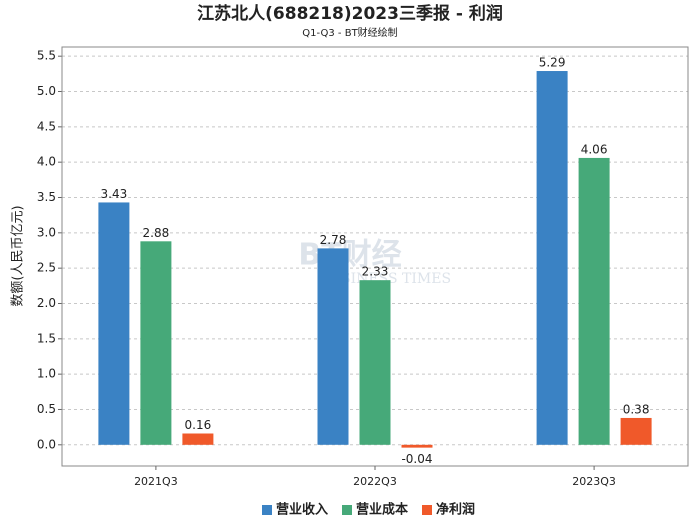 The width and height of the screenshot is (700, 528). What do you see at coordinates (46, 409) in the screenshot?
I see `y-tick-label: 0.5` at bounding box center [46, 409].